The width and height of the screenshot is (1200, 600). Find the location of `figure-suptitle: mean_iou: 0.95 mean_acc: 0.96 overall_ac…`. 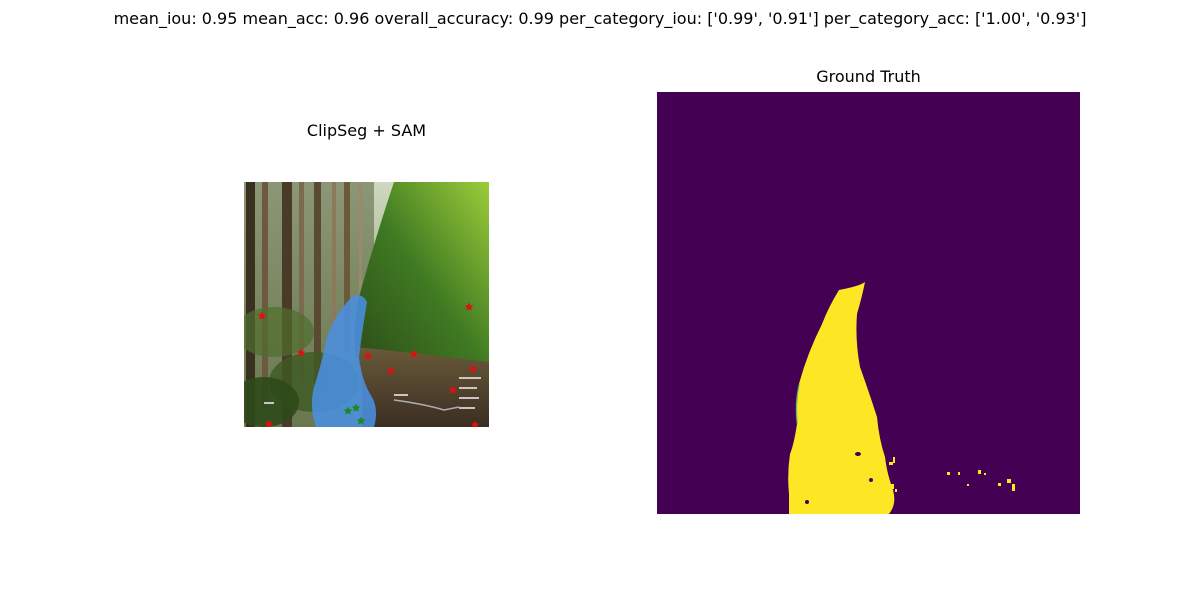

figure-suptitle: mean_iou: 0.95 mean_acc: 0.96 overall_ac… is located at coordinates (600, 18).